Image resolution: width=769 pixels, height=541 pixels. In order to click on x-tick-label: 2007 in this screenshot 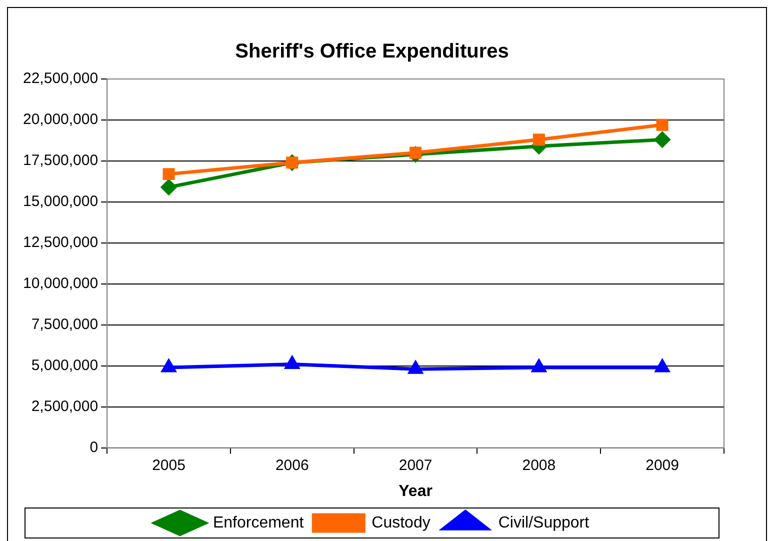, I will do `click(415, 465)`.